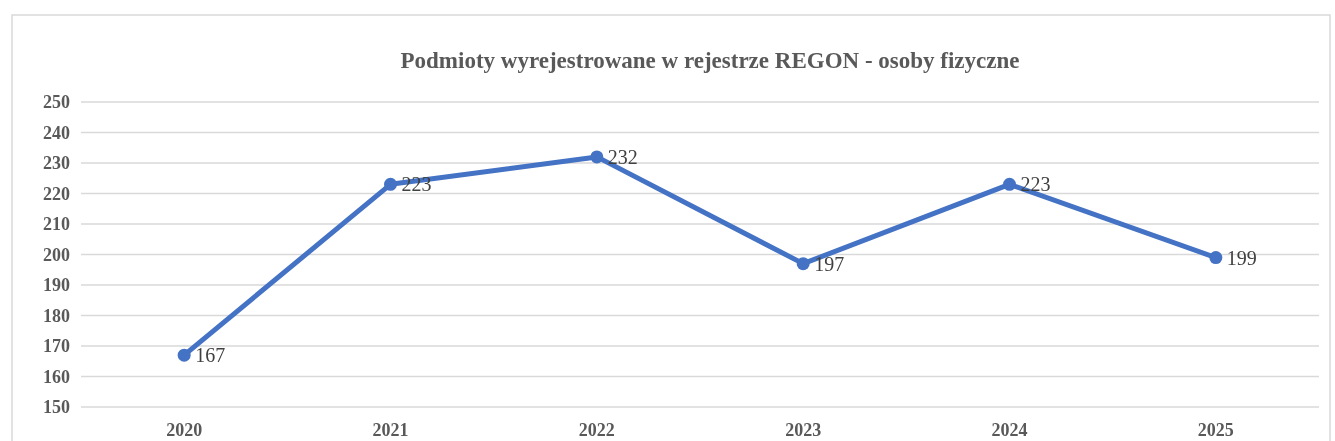  What do you see at coordinates (56, 163) in the screenshot?
I see `y-tick-label: 230` at bounding box center [56, 163].